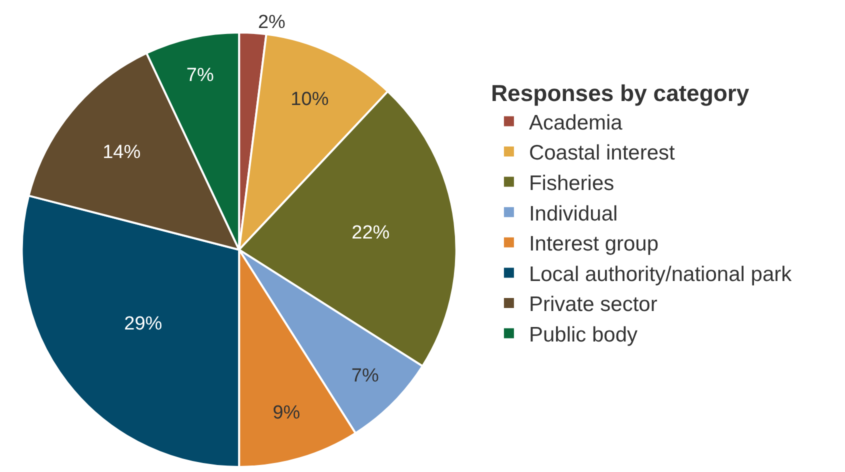  Describe the element at coordinates (309, 99) in the screenshot. I see `data-label: 10%` at that location.